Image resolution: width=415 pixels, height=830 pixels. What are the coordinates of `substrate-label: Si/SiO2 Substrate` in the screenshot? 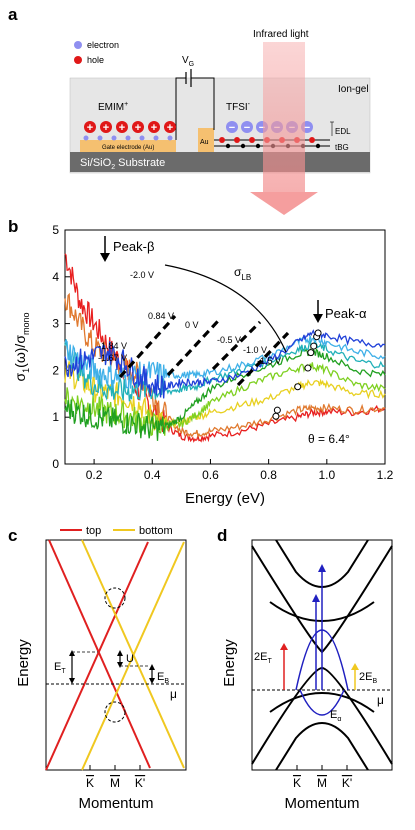 It's located at (122, 164).